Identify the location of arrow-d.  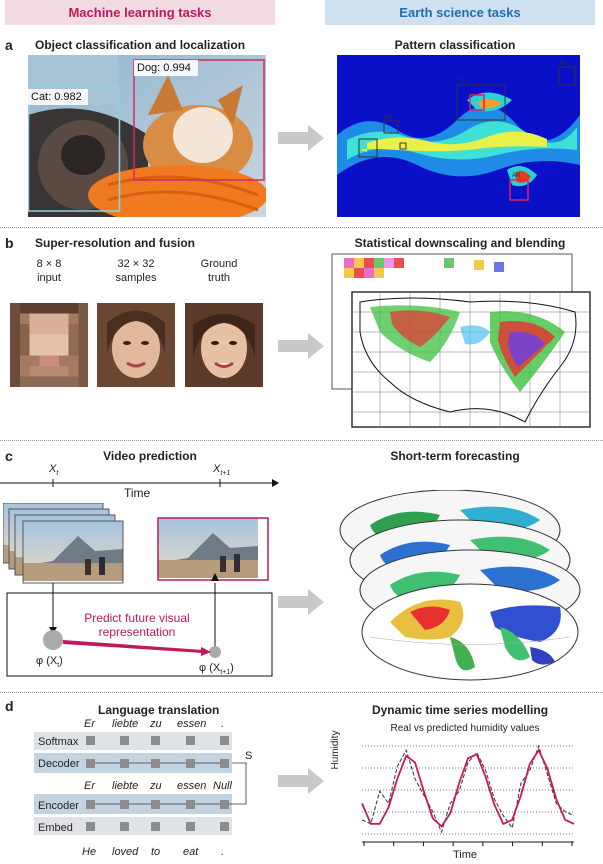
(301, 781).